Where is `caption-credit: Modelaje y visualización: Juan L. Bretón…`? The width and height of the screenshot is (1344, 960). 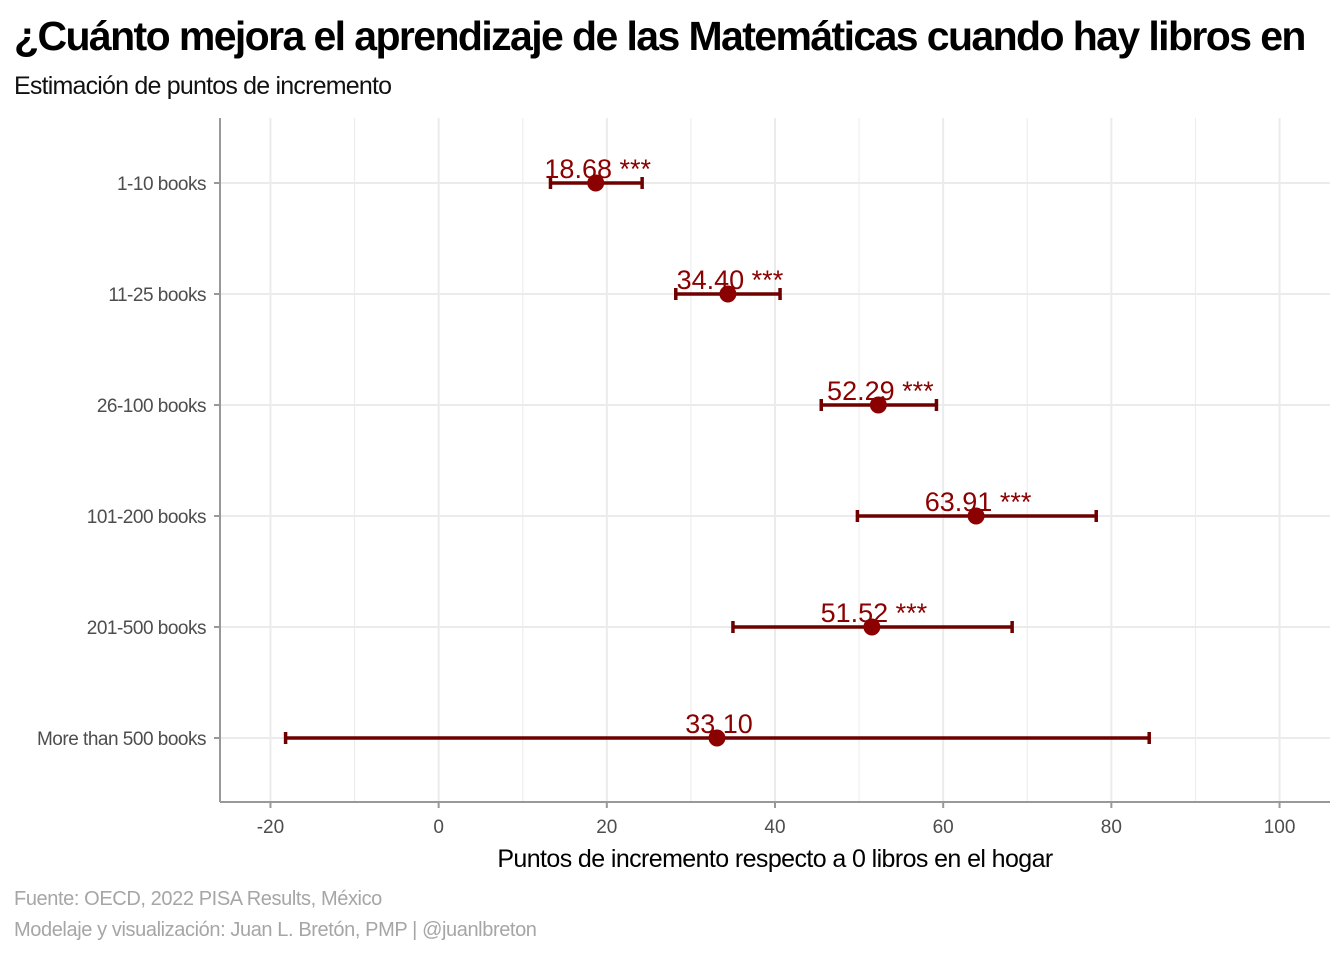
caption-credit: Modelaje y visualización: Juan L. Bretón… is located at coordinates (275, 930).